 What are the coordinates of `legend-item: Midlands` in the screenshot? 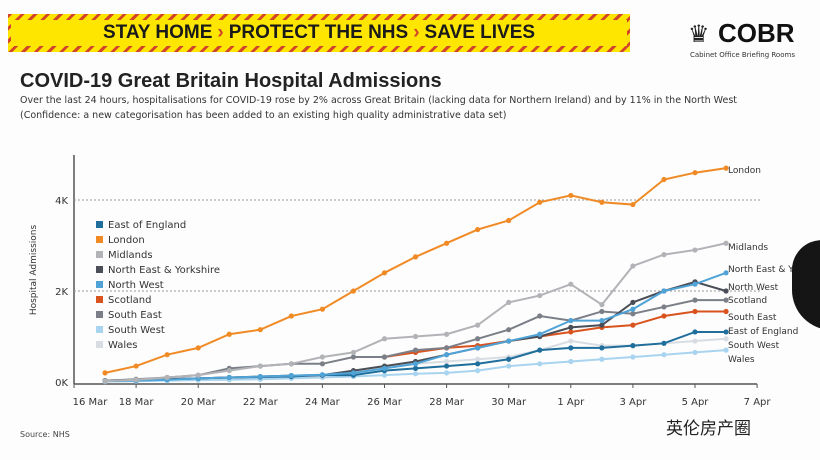 It's located at (130, 255).